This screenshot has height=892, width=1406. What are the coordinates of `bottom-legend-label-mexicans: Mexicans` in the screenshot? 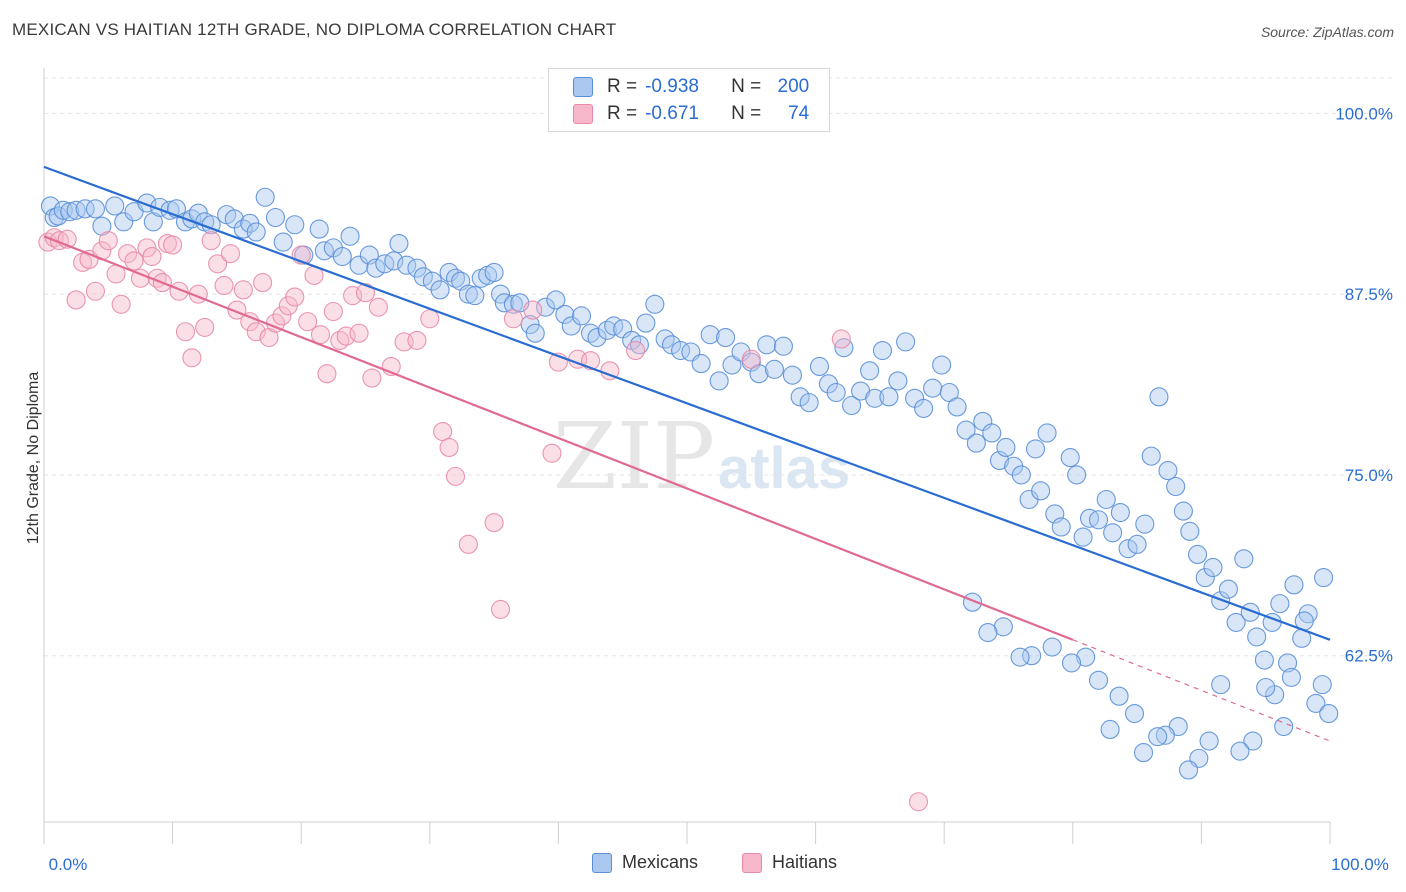 It's located at (660, 862).